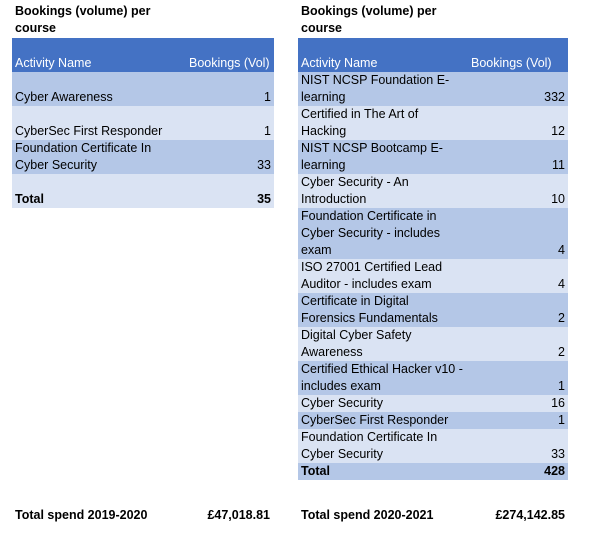  Describe the element at coordinates (81, 515) in the screenshot. I see `left-spend-label: Total spend 2019-2020` at that location.